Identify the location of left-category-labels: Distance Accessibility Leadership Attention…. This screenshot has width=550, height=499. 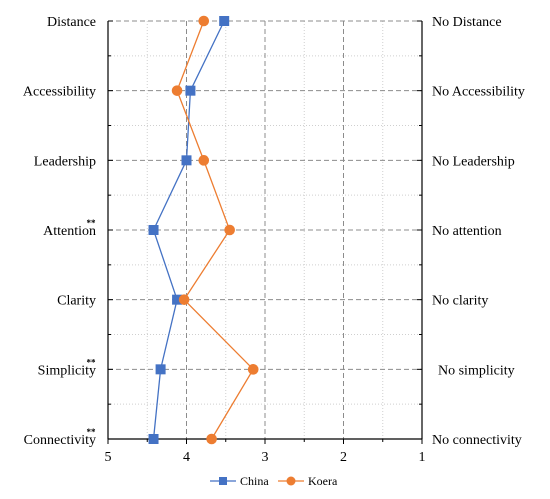
(59, 231).